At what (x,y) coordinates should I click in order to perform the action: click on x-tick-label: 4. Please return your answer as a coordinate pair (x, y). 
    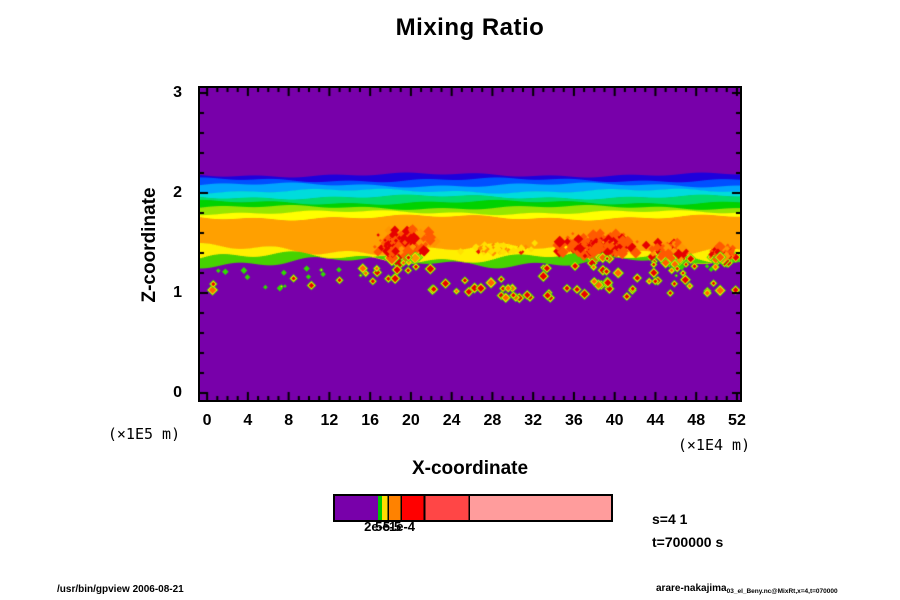
    Looking at the image, I should click on (248, 420).